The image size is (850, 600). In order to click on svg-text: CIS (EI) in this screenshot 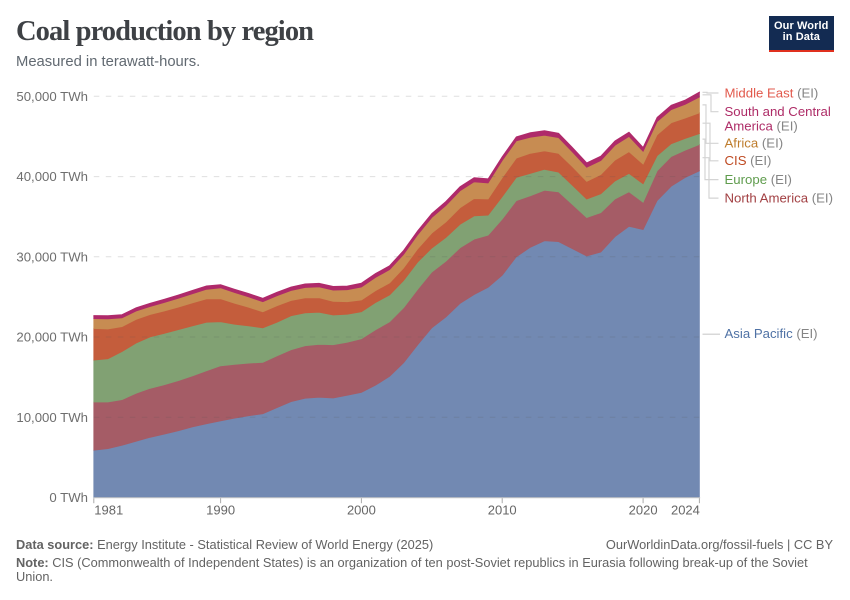, I will do `click(748, 160)`.